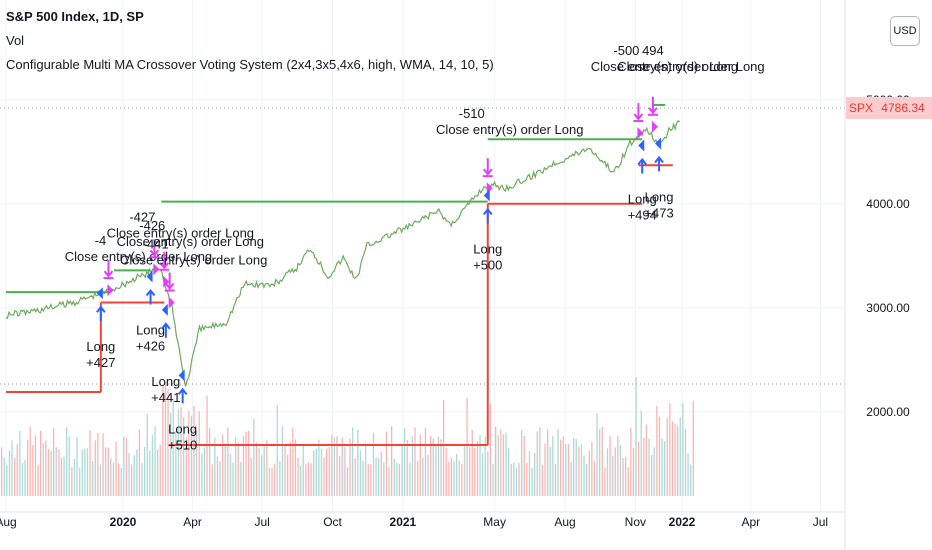 The height and width of the screenshot is (550, 932). Describe the element at coordinates (861, 108) in the screenshot. I see `last-price-symbol: SPX` at that location.